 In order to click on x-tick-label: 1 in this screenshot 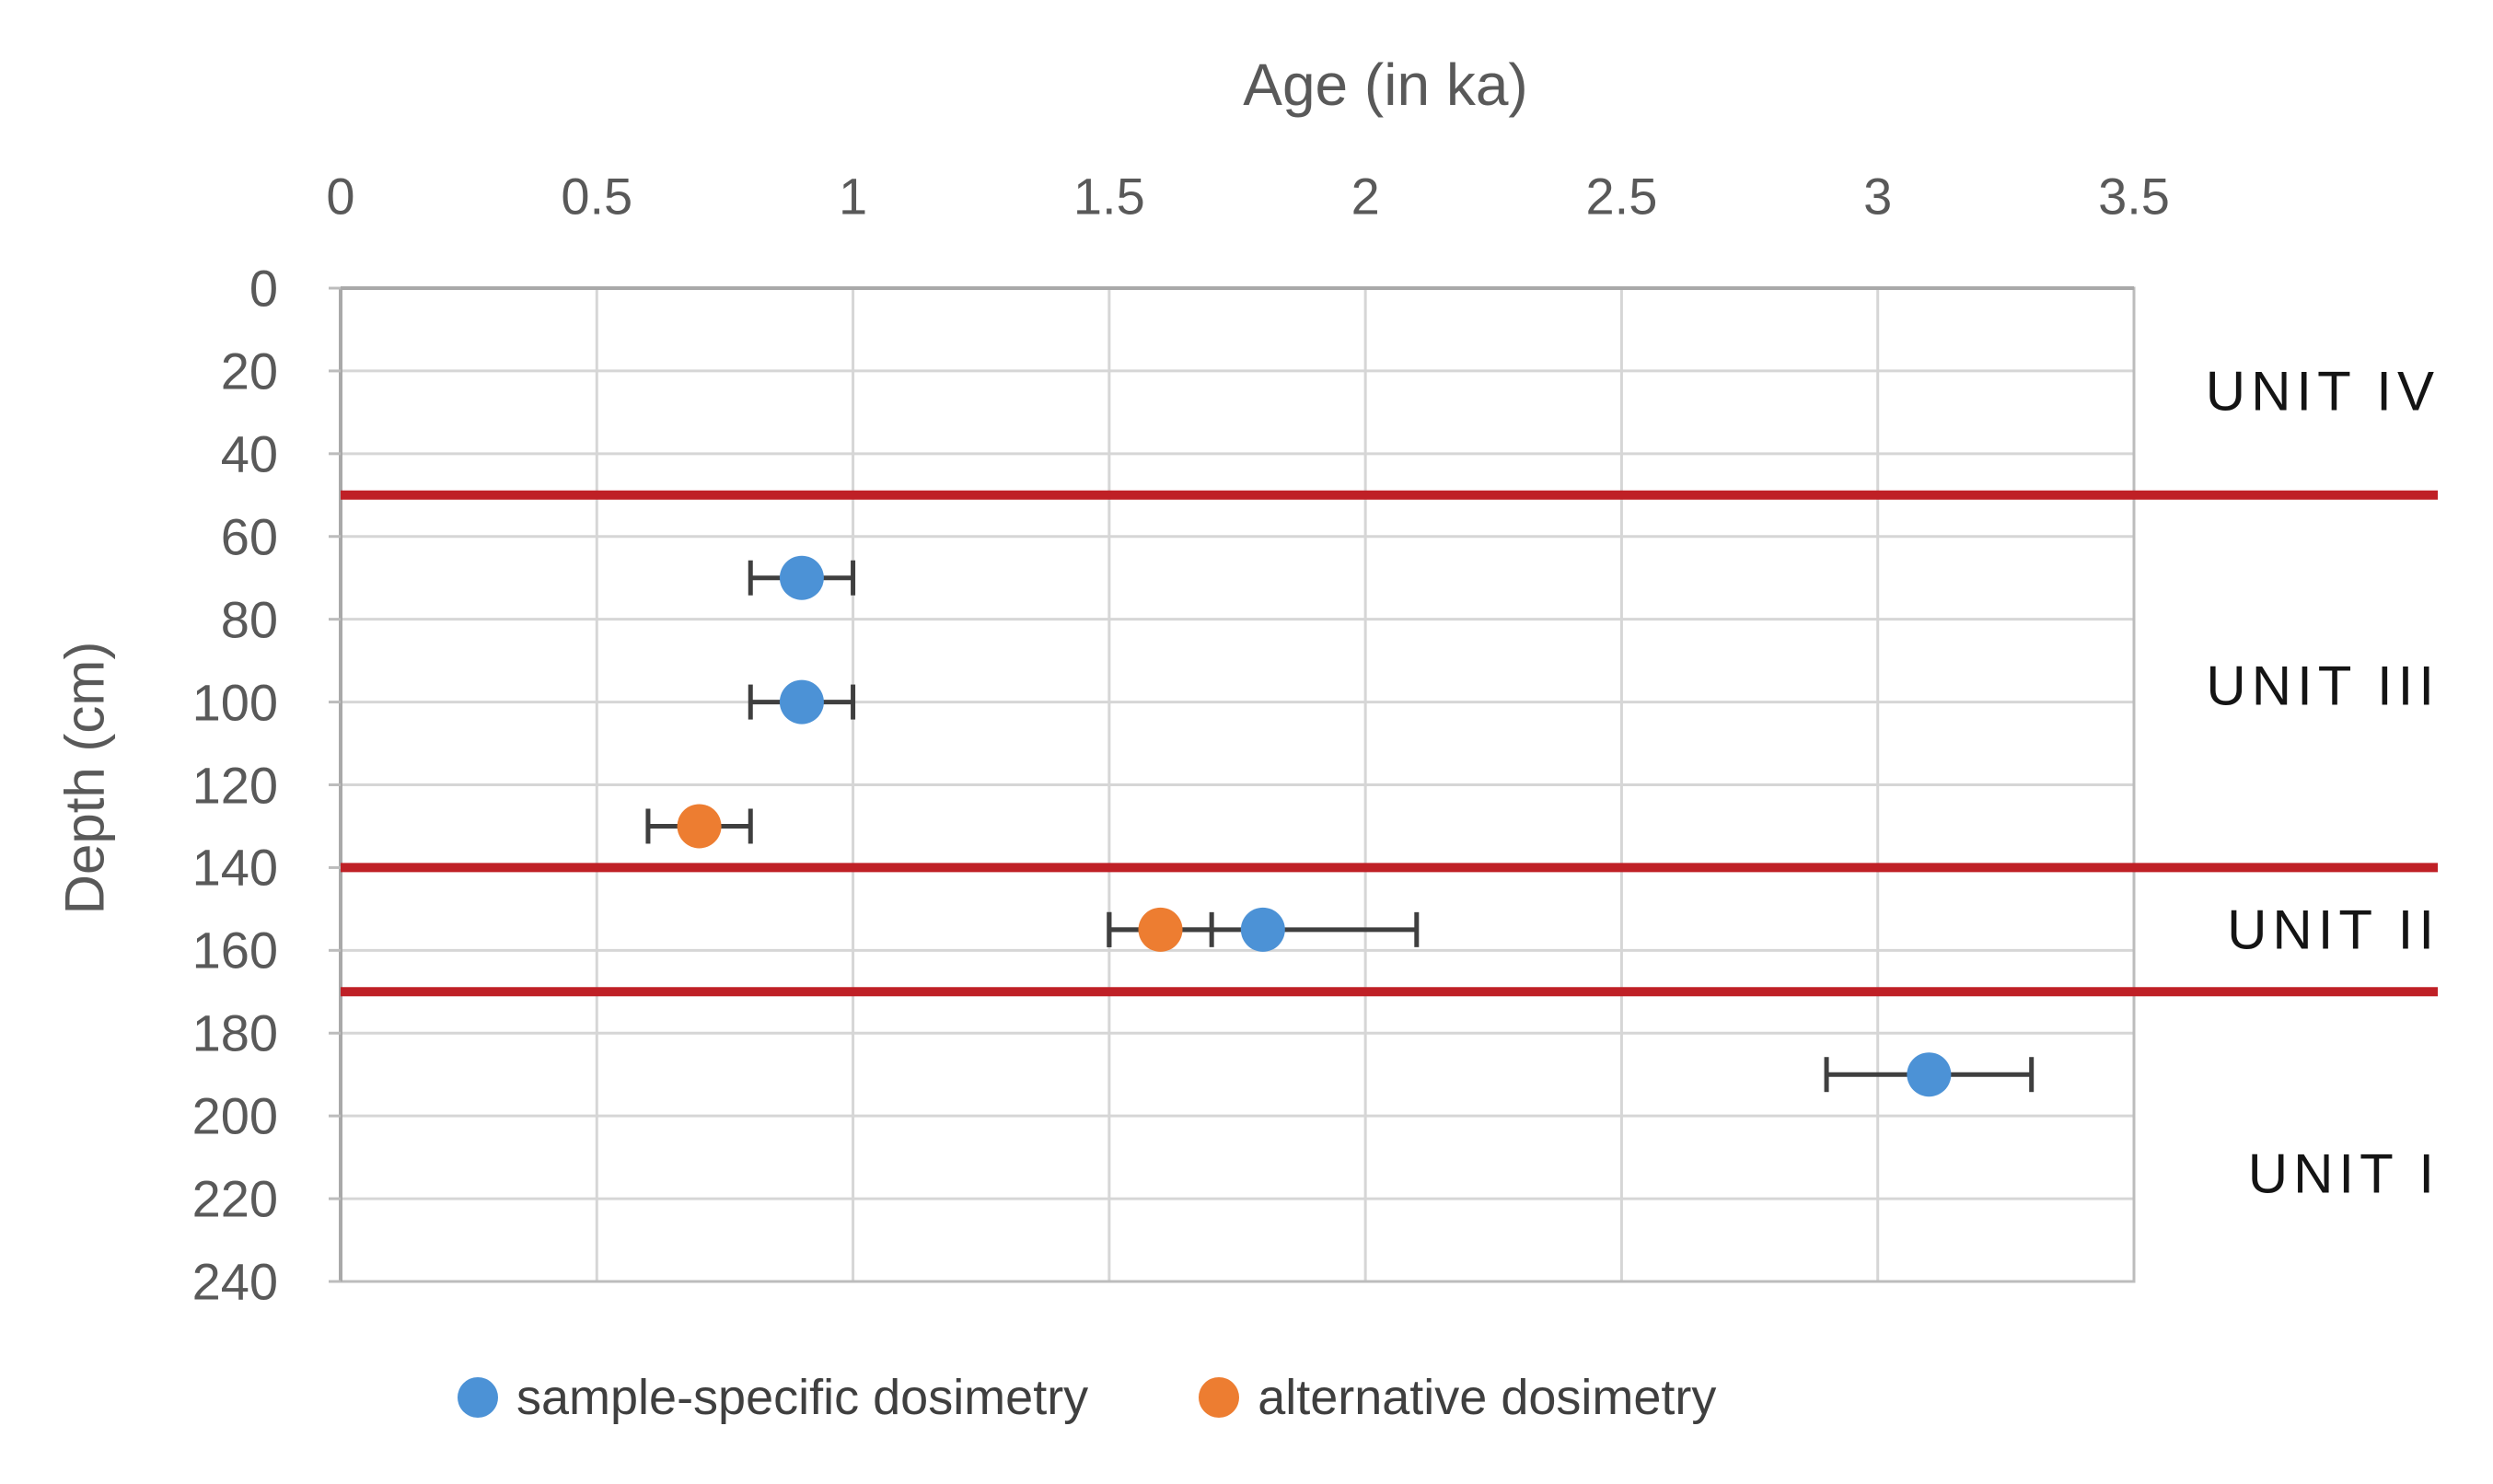, I will do `click(853, 196)`.